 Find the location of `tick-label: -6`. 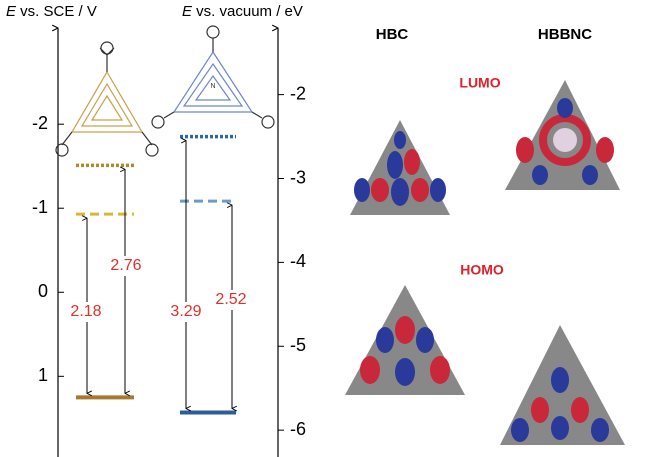

tick-label: -6 is located at coordinates (298, 429).